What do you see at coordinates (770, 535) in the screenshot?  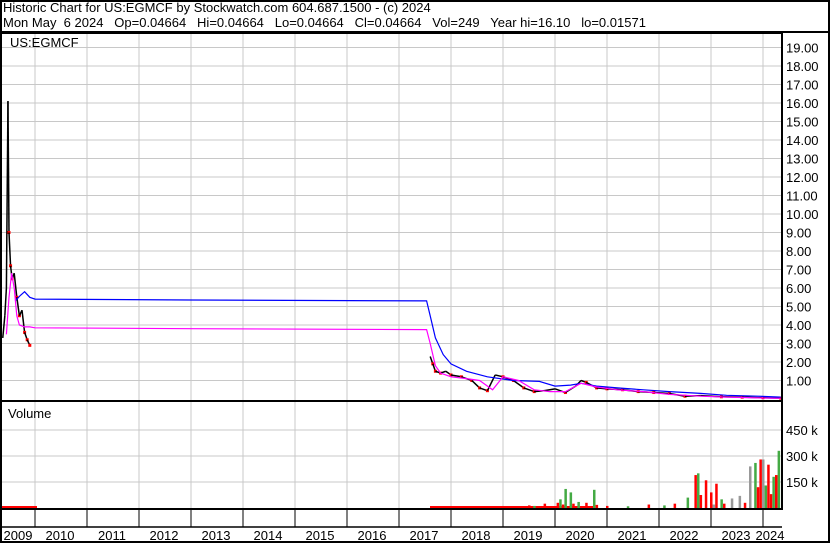 I see `year-label: 2024` at bounding box center [770, 535].